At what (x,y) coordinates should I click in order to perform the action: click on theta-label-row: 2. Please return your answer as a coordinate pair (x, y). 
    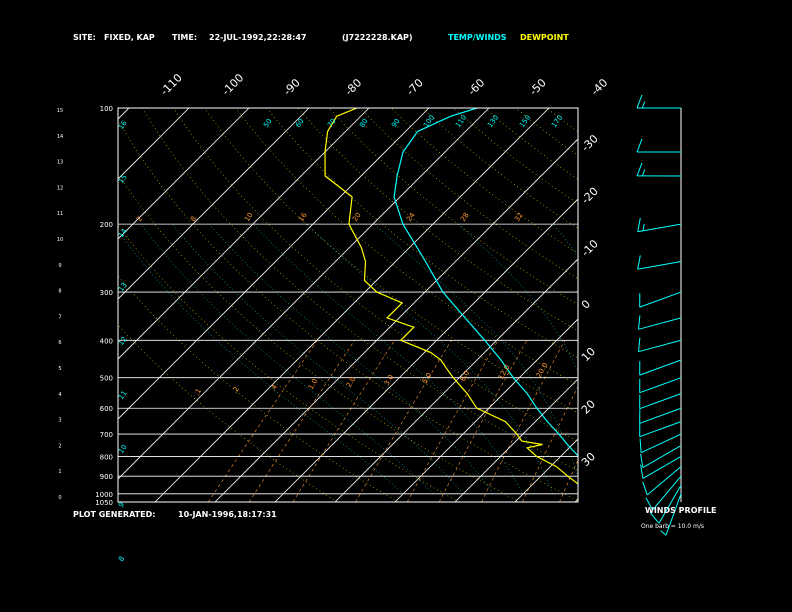
    Looking at the image, I should click on (139, 219).